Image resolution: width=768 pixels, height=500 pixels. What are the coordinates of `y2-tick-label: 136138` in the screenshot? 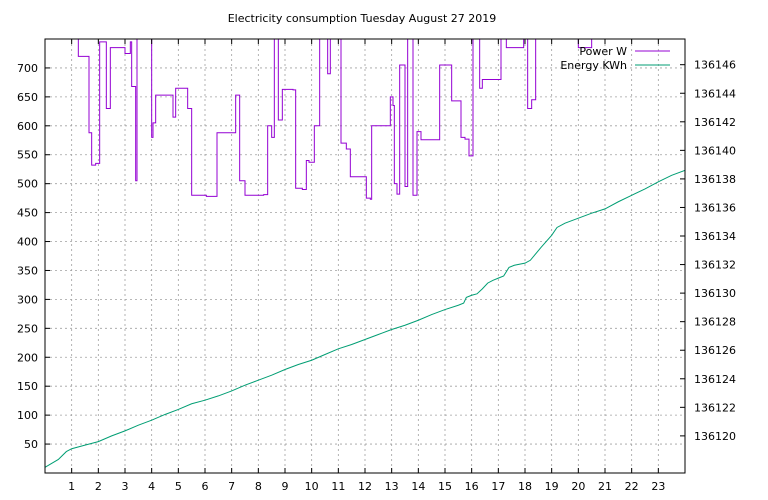 It's located at (715, 179).